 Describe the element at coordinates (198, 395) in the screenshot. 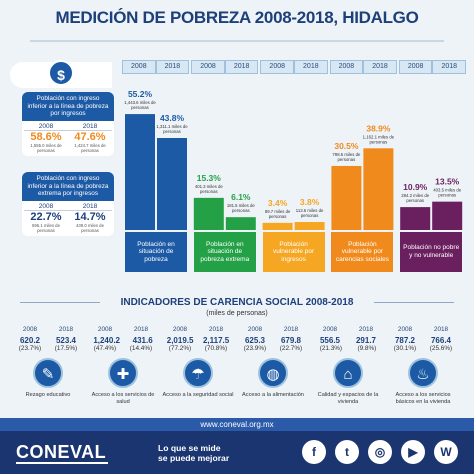

I see `indicator-label: Acceso a la seguridad social` at that location.